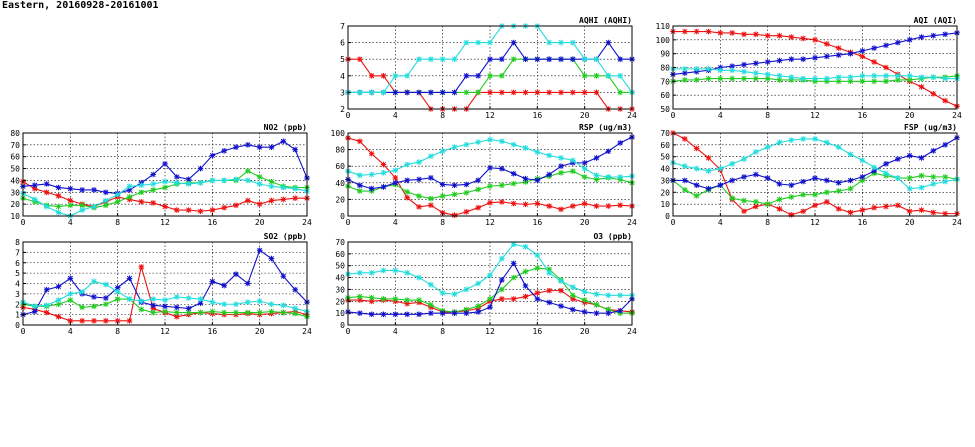 The height and width of the screenshot is (447, 975). Describe the element at coordinates (338, 133) in the screenshot. I see `y-tick-label: 100` at that location.